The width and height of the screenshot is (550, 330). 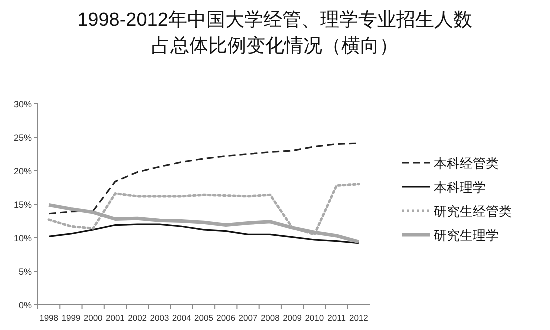 What do you see at coordinates (292, 318) in the screenshot?
I see `x-tick-label: 2009` at bounding box center [292, 318].